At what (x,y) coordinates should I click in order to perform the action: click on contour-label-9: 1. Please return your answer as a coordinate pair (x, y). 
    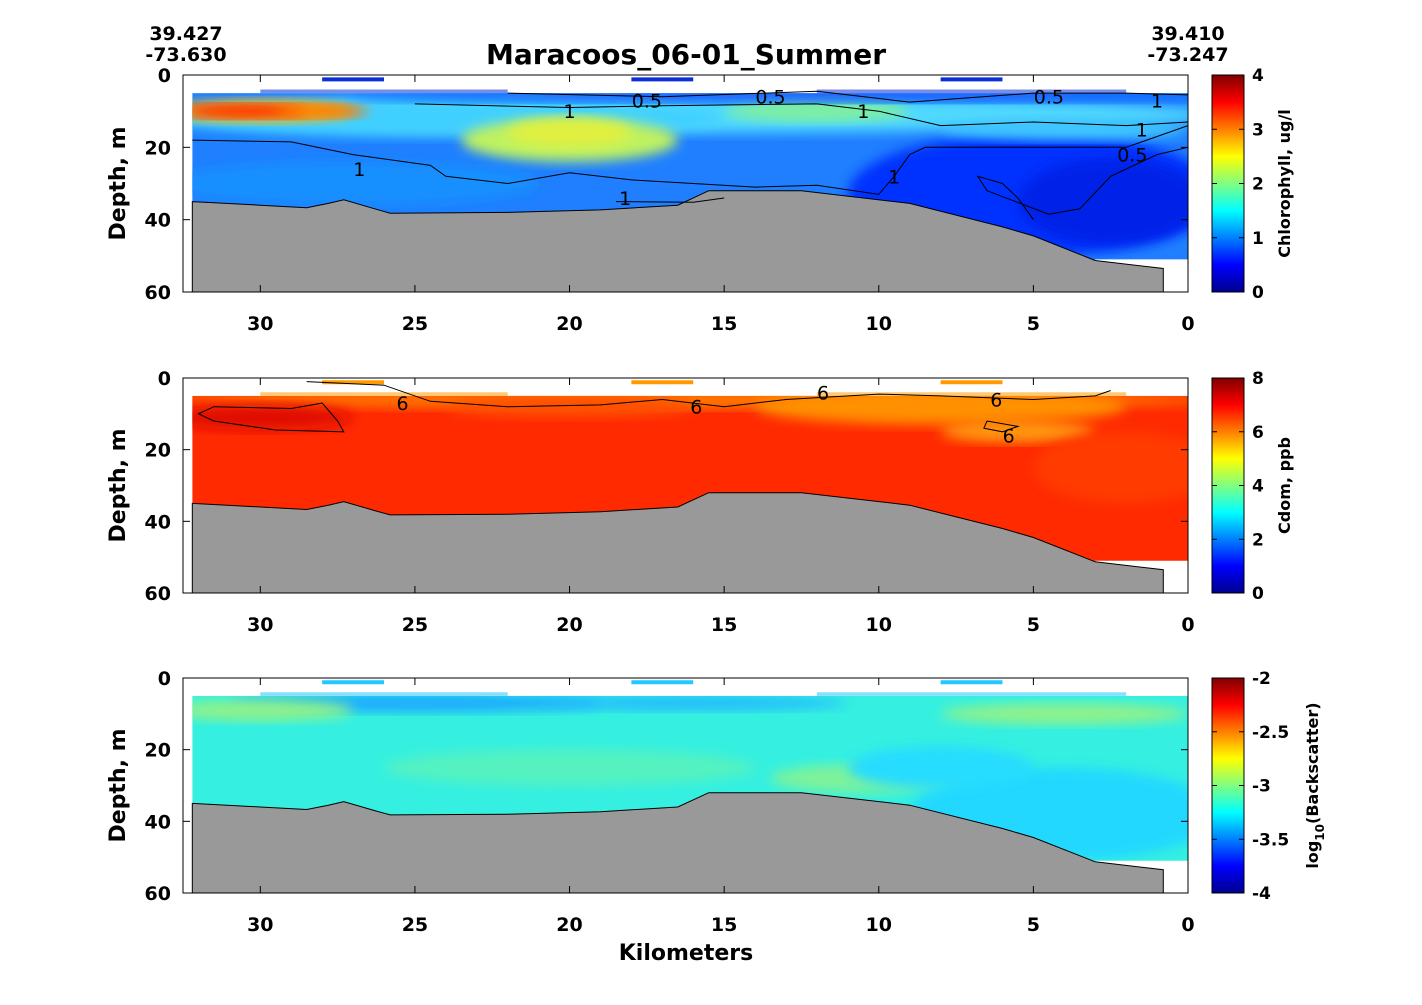
    Looking at the image, I should click on (359, 170).